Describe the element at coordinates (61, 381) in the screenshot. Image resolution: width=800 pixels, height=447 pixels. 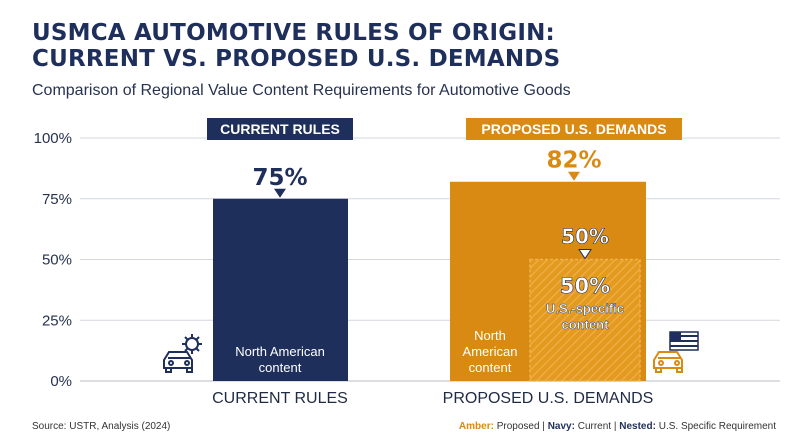
I see `y-tick-label: 0%` at that location.